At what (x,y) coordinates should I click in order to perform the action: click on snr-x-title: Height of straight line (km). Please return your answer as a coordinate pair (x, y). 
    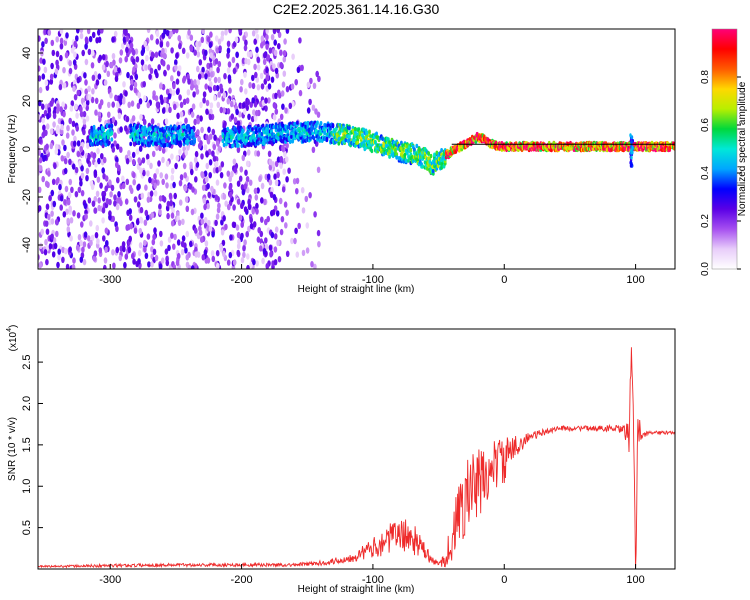
    Looking at the image, I should click on (356, 589).